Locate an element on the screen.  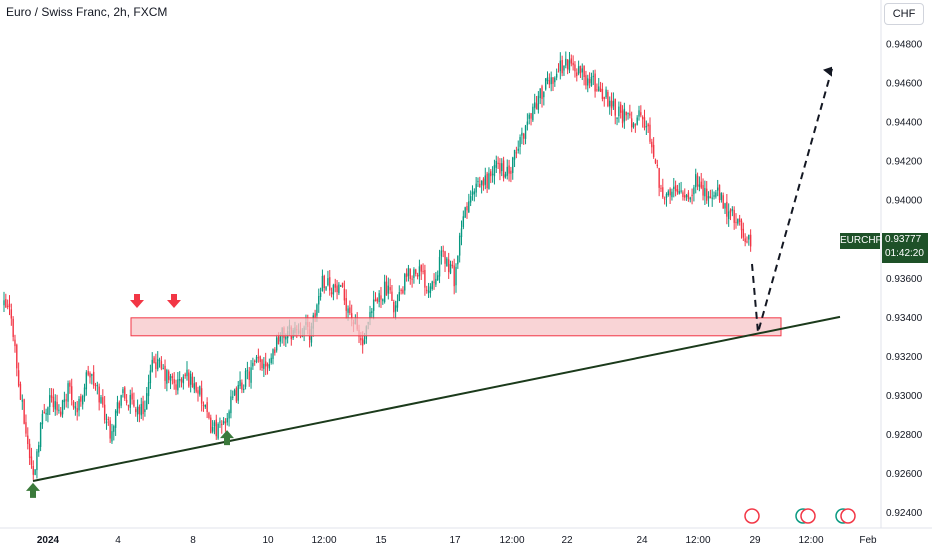
x-tick-label: 15 is located at coordinates (381, 540).